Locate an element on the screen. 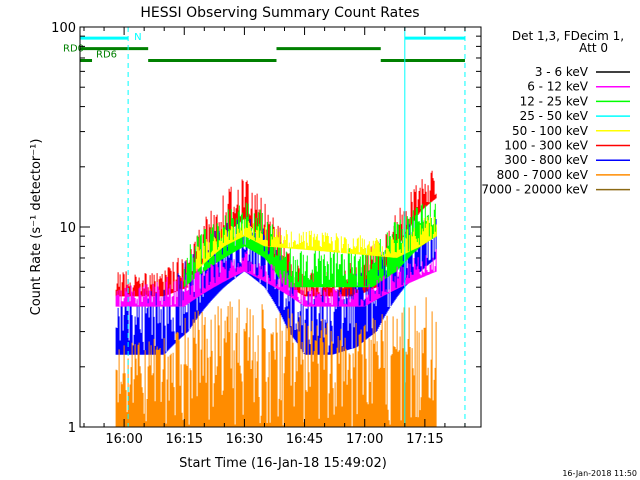 The width and height of the screenshot is (640, 480). x-tick-label: 16:45 is located at coordinates (304, 439).